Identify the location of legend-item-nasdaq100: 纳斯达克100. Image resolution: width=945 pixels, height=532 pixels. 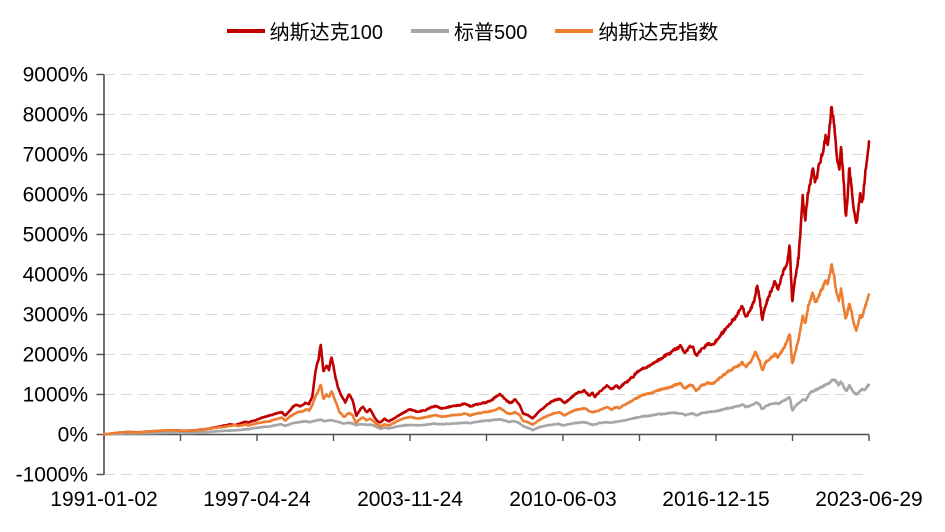
(304, 30).